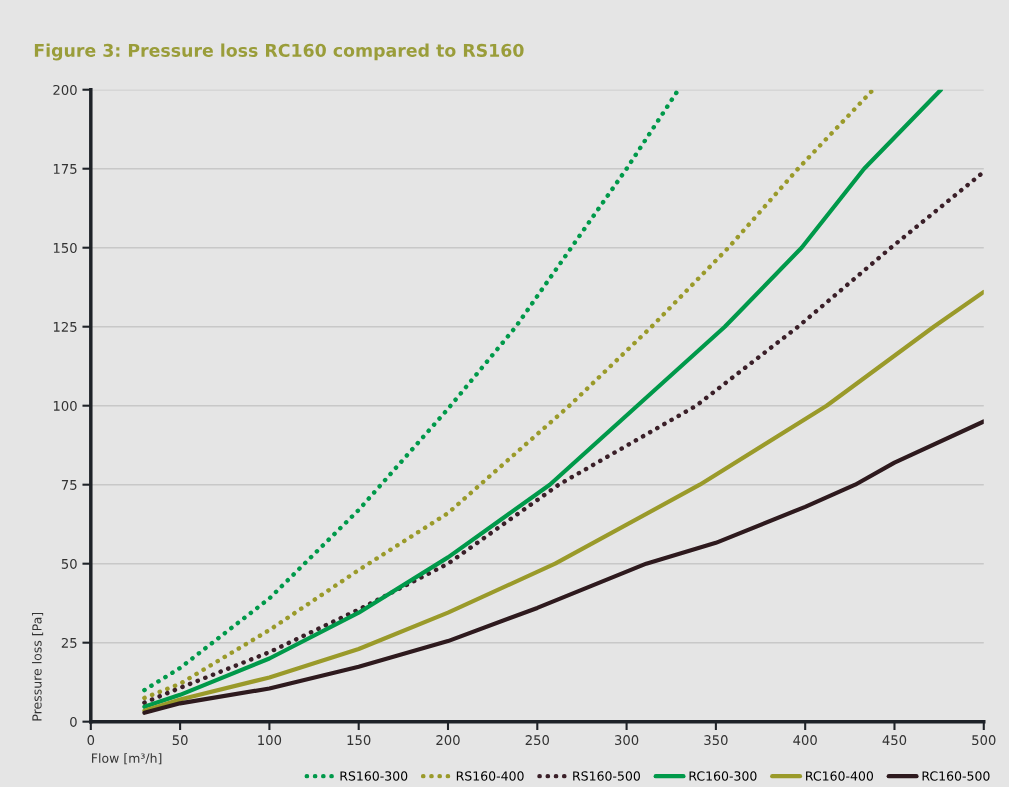  What do you see at coordinates (65, 89) in the screenshot?
I see `y-tick-label: 200` at bounding box center [65, 89].